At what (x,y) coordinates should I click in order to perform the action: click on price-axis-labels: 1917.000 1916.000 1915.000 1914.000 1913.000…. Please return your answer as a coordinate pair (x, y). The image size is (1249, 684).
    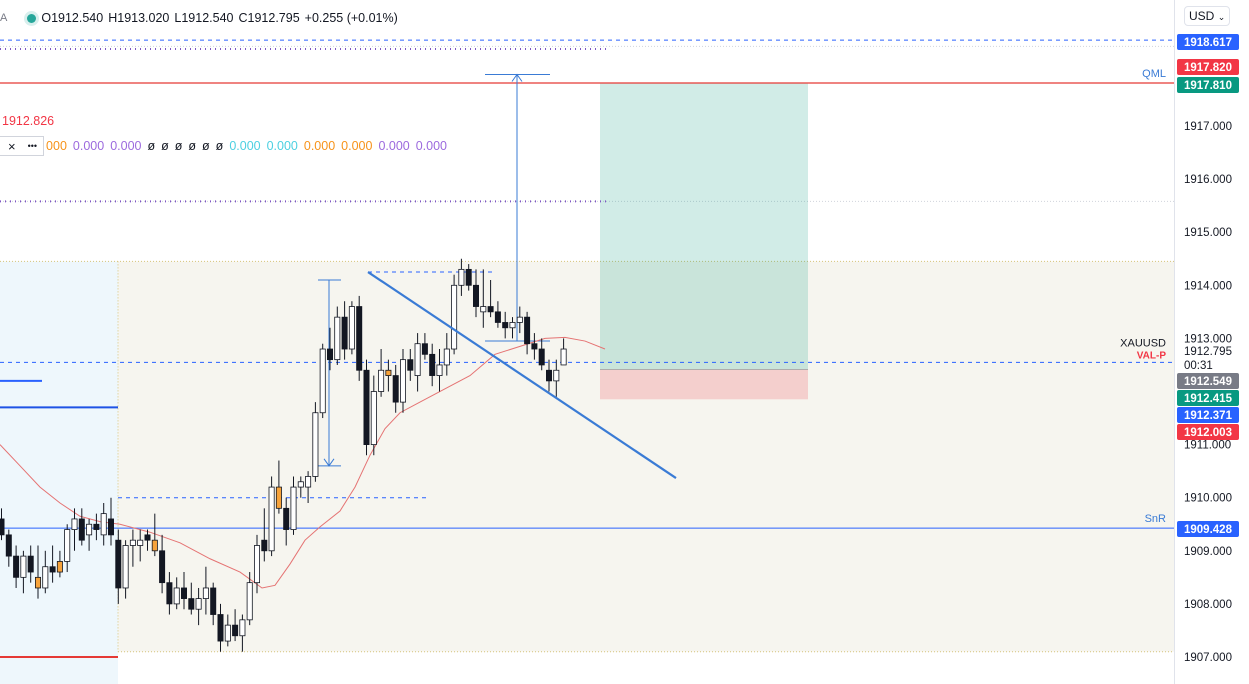
    Looking at the image, I should click on (1208, 349).